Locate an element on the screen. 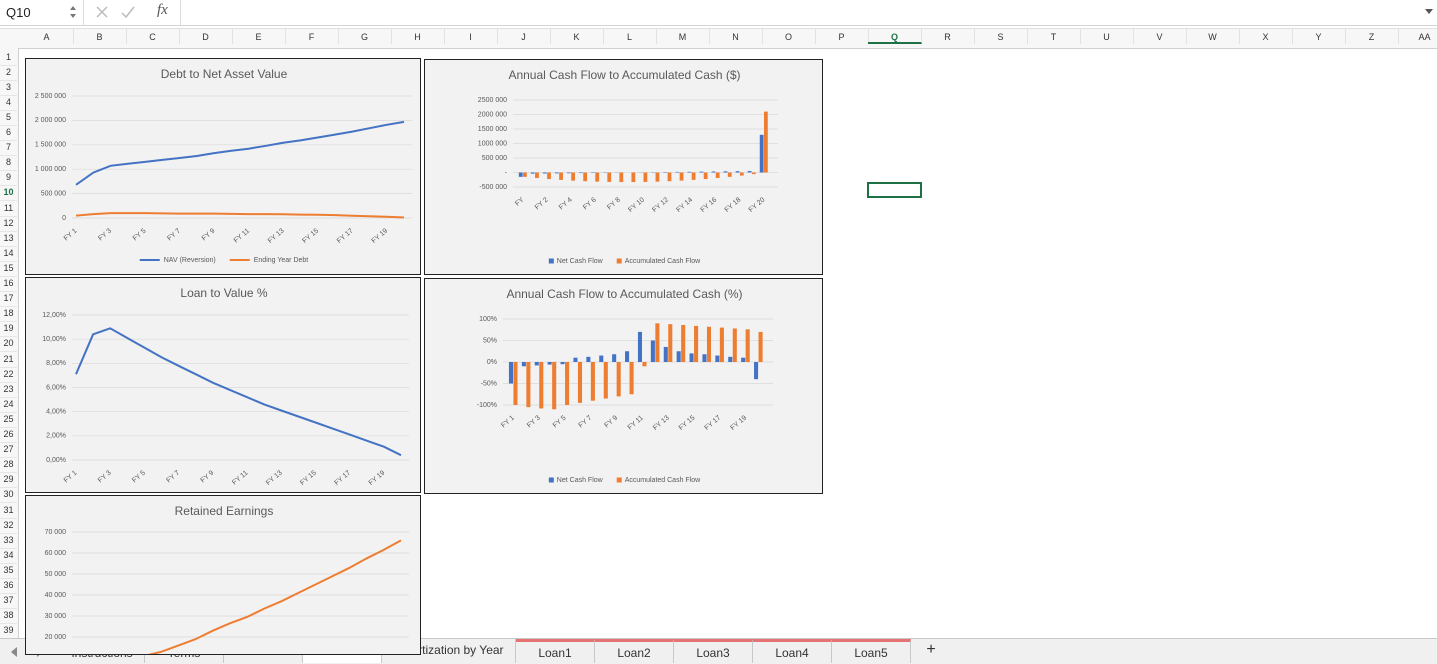 The image size is (1437, 664). row-header: 14 is located at coordinates (8, 254).